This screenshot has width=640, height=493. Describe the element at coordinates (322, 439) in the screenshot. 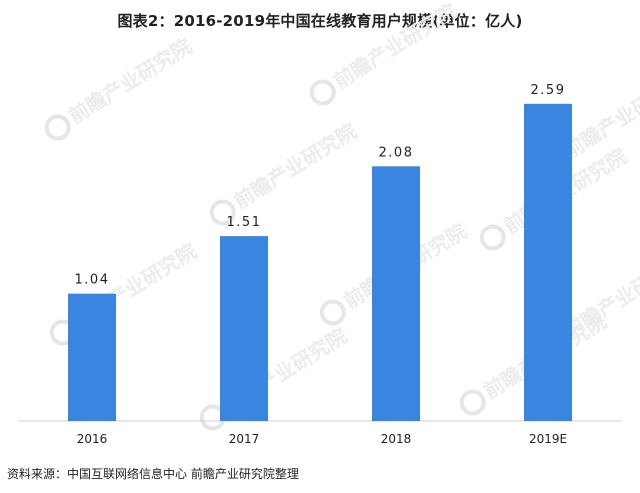

I see `x-tick-label-group: 2016 2017 2018 2019E` at that location.